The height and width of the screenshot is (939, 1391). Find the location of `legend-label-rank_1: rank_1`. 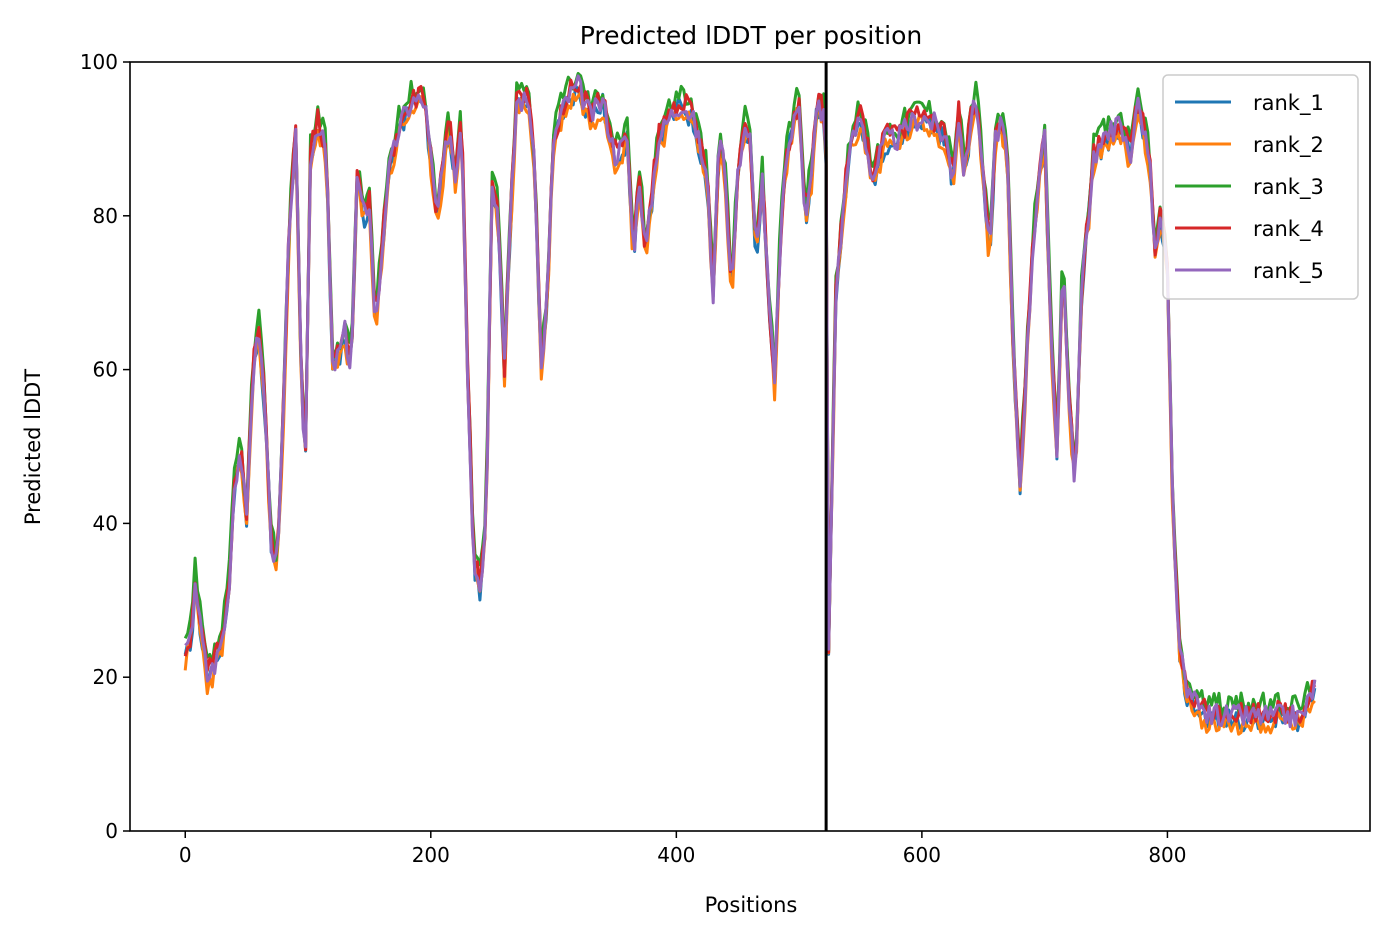

legend-label-rank_1: rank_1 is located at coordinates (1288, 103).